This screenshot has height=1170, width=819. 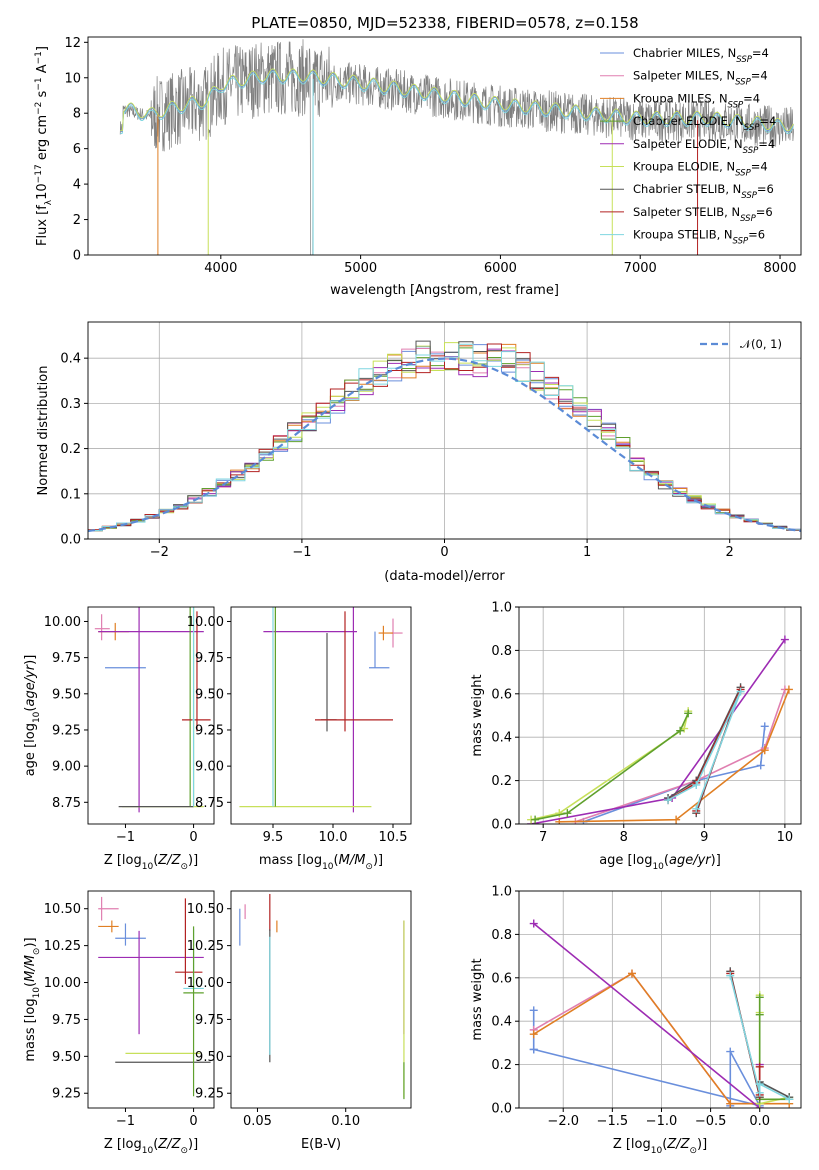 I want to click on label-part: Z [log, so click(x=632, y=1144).